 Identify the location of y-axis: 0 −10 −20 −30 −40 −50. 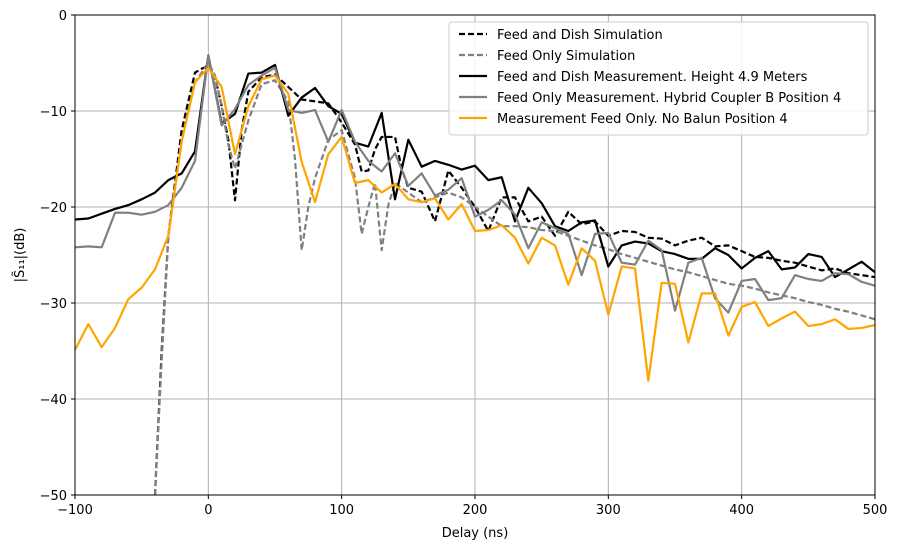
(57, 256).